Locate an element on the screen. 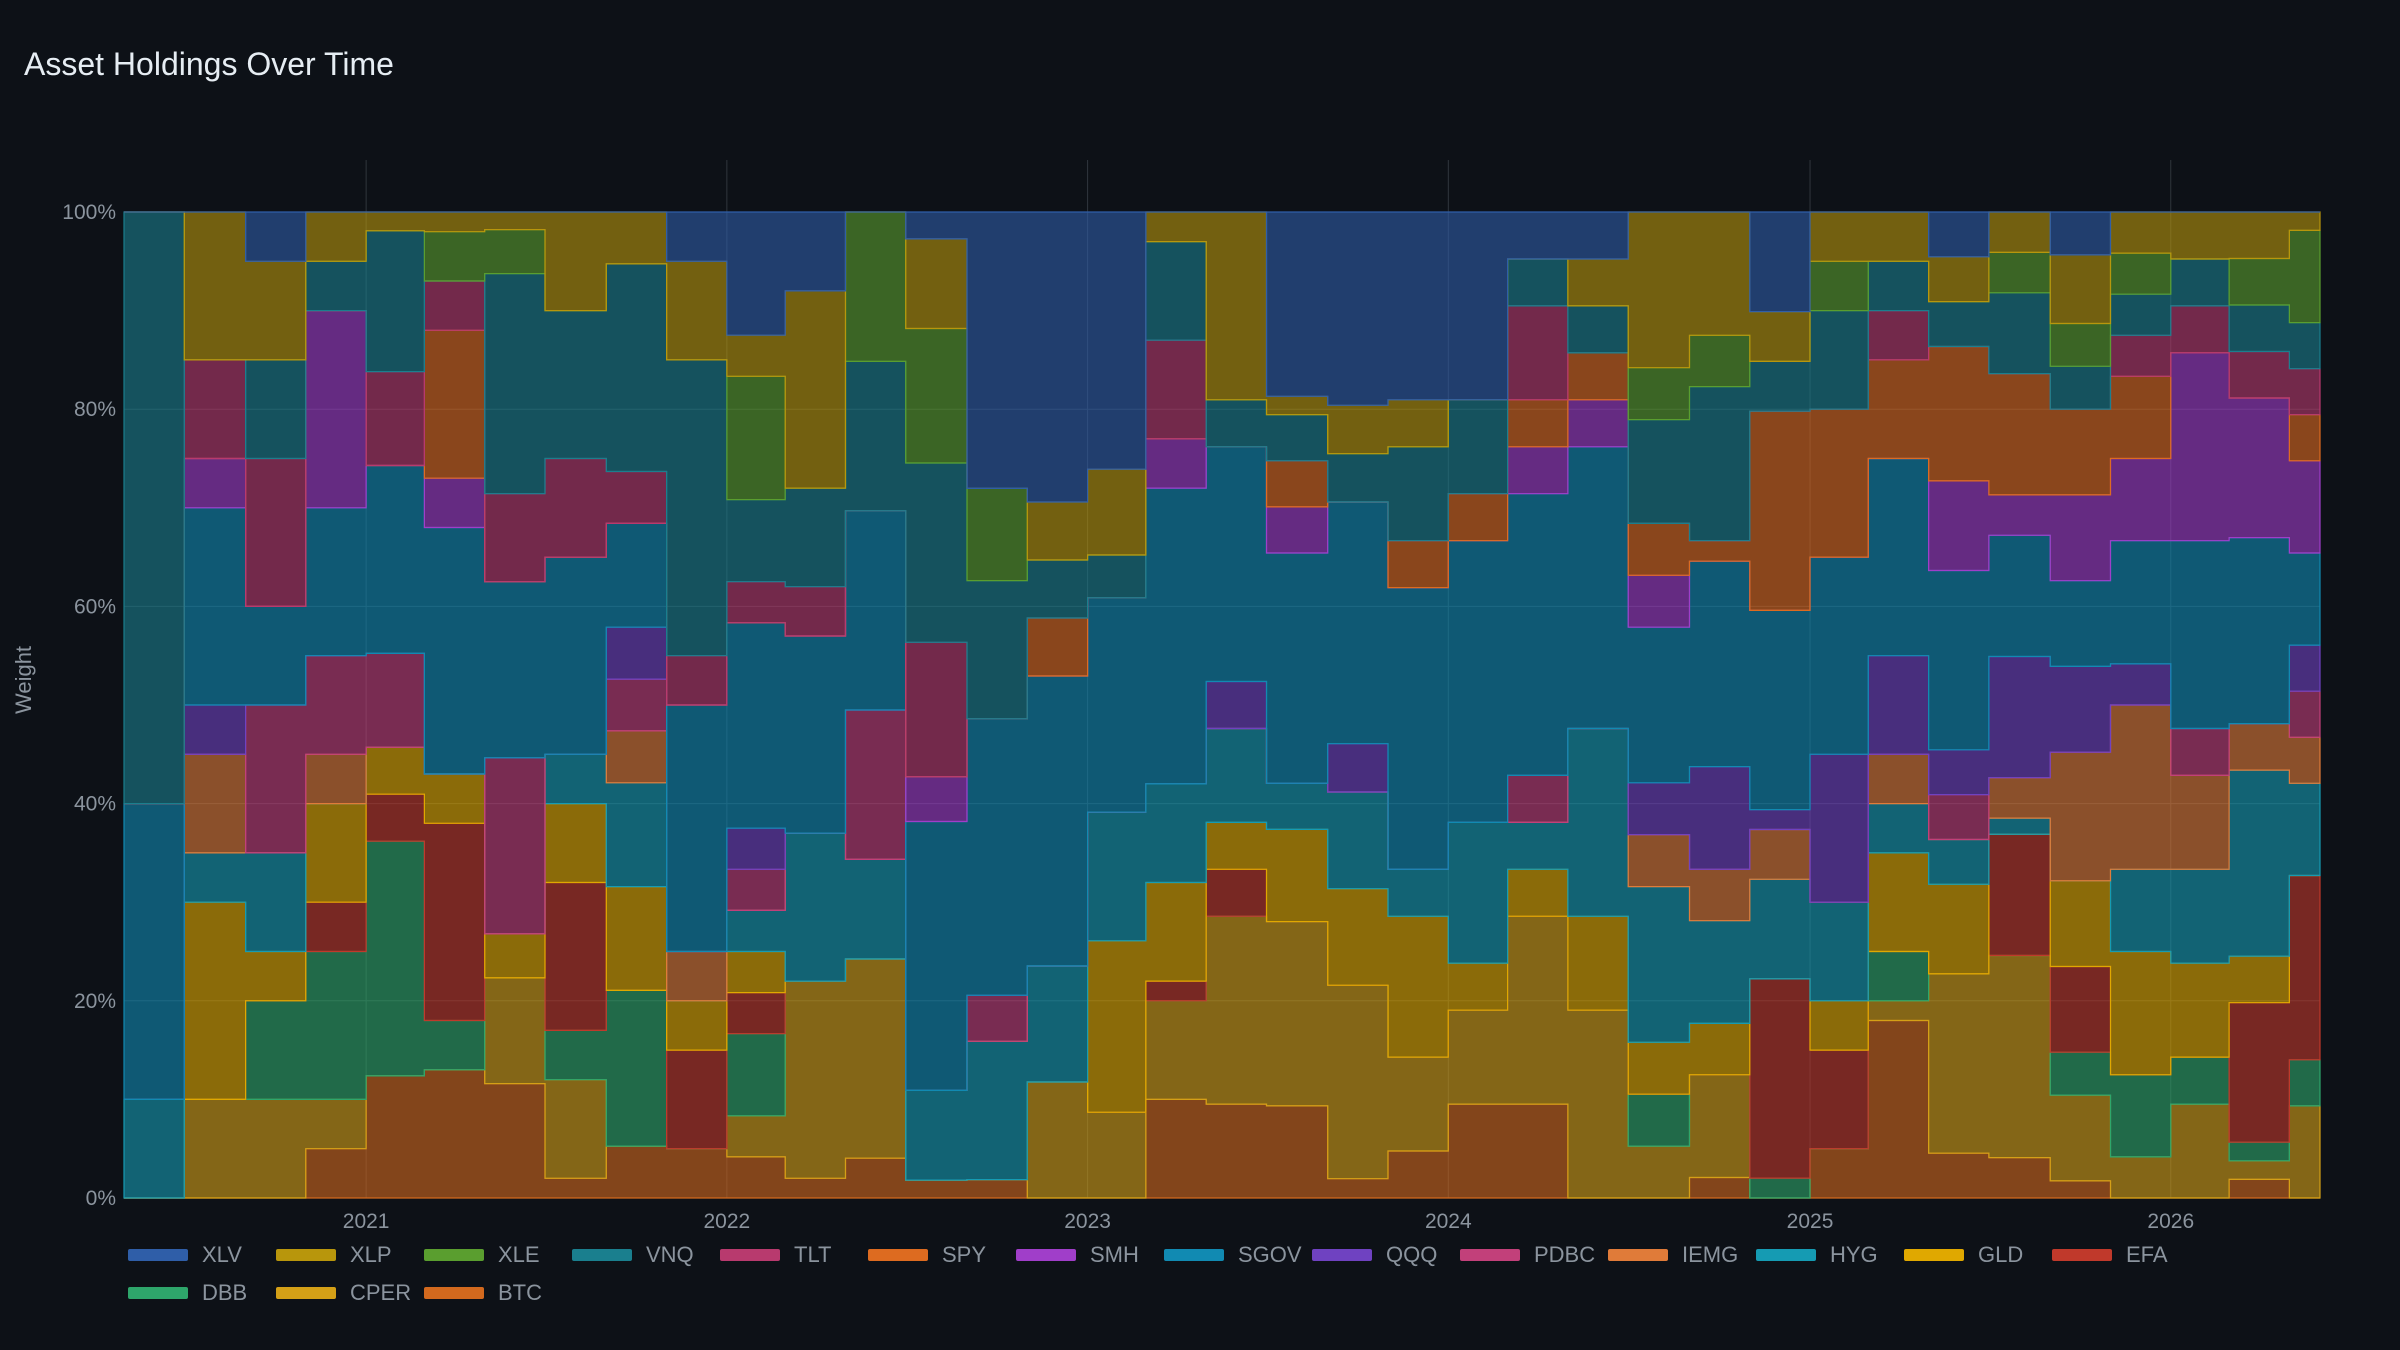 The height and width of the screenshot is (1350, 2400). legend-label: HYG is located at coordinates (1854, 1254).